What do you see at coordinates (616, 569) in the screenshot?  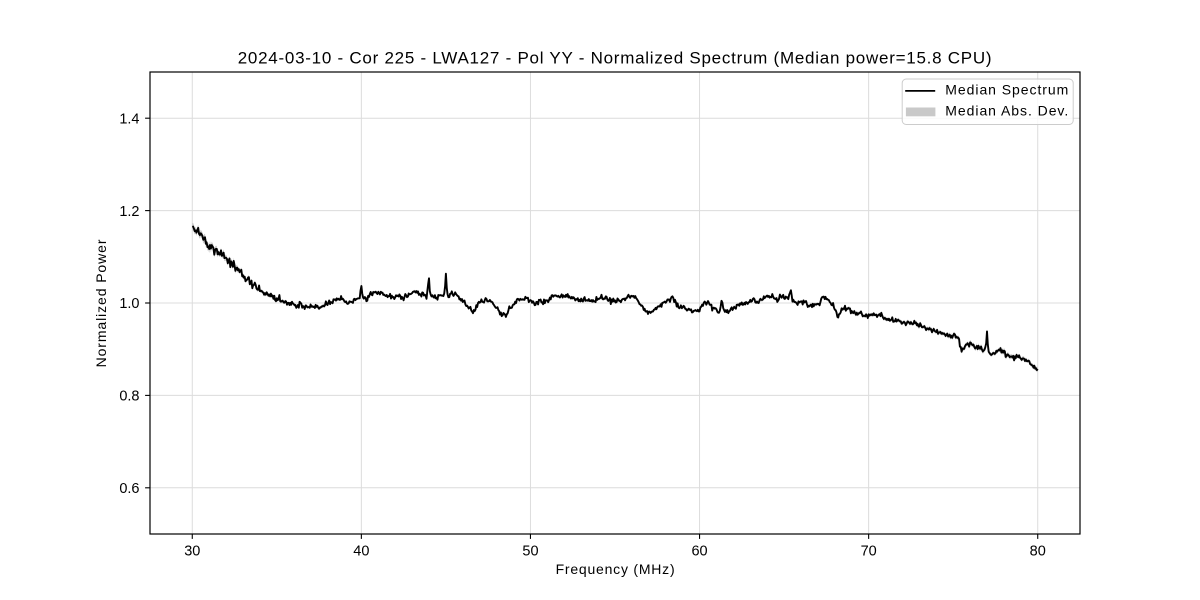 I see `svg-text: Frequency (MHz)` at bounding box center [616, 569].